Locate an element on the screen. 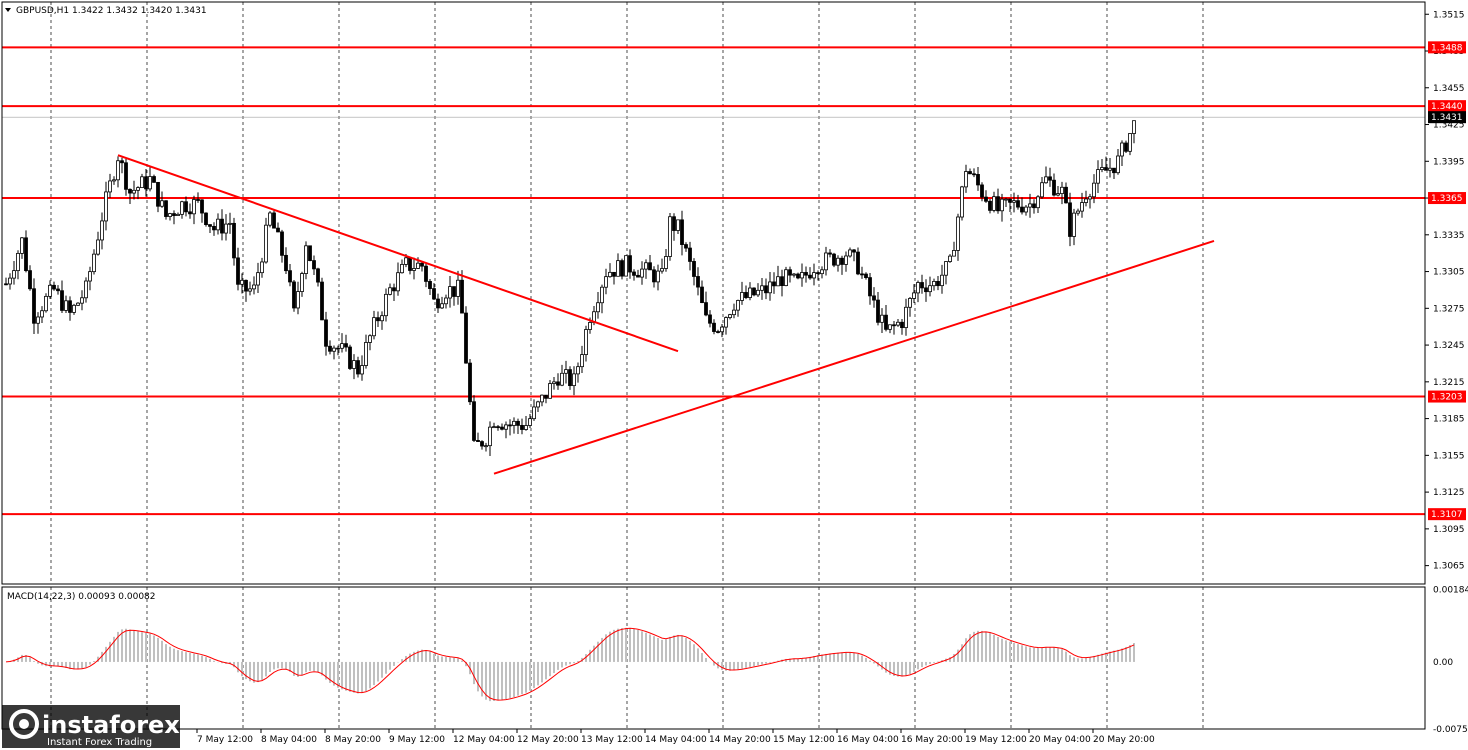  level-label: 1.3107 is located at coordinates (1447, 515).